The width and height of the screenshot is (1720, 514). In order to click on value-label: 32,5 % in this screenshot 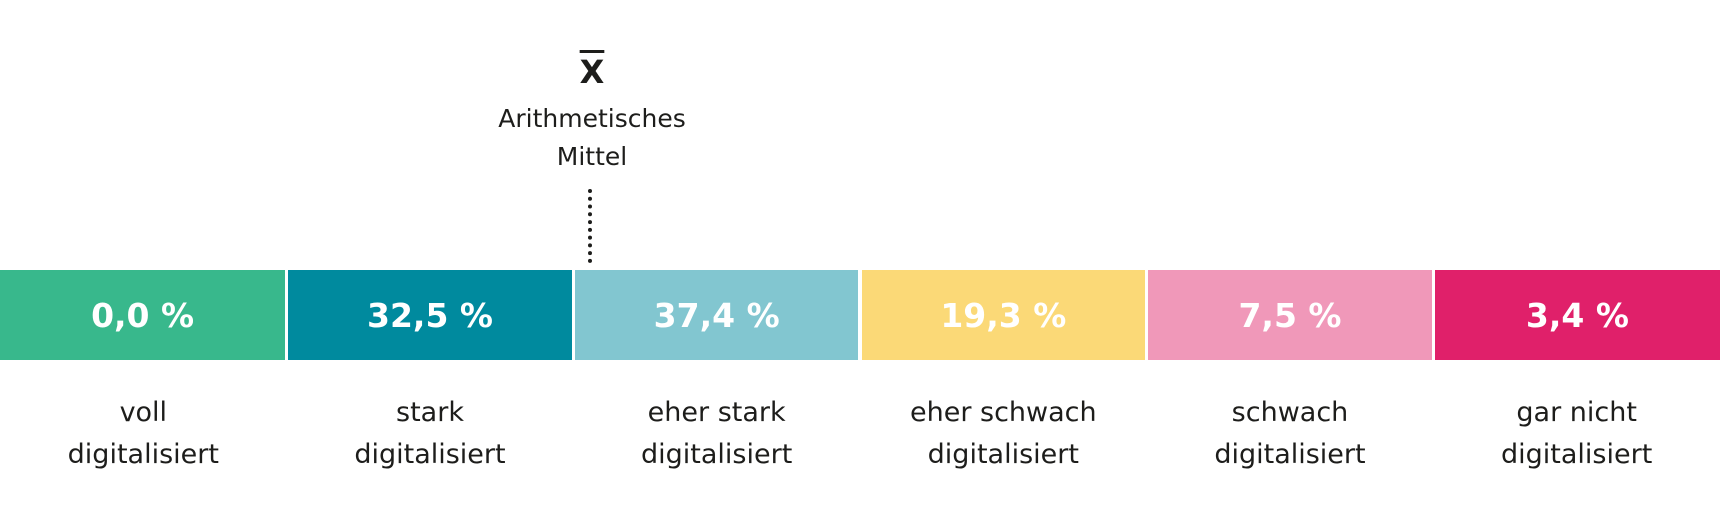, I will do `click(429, 315)`.